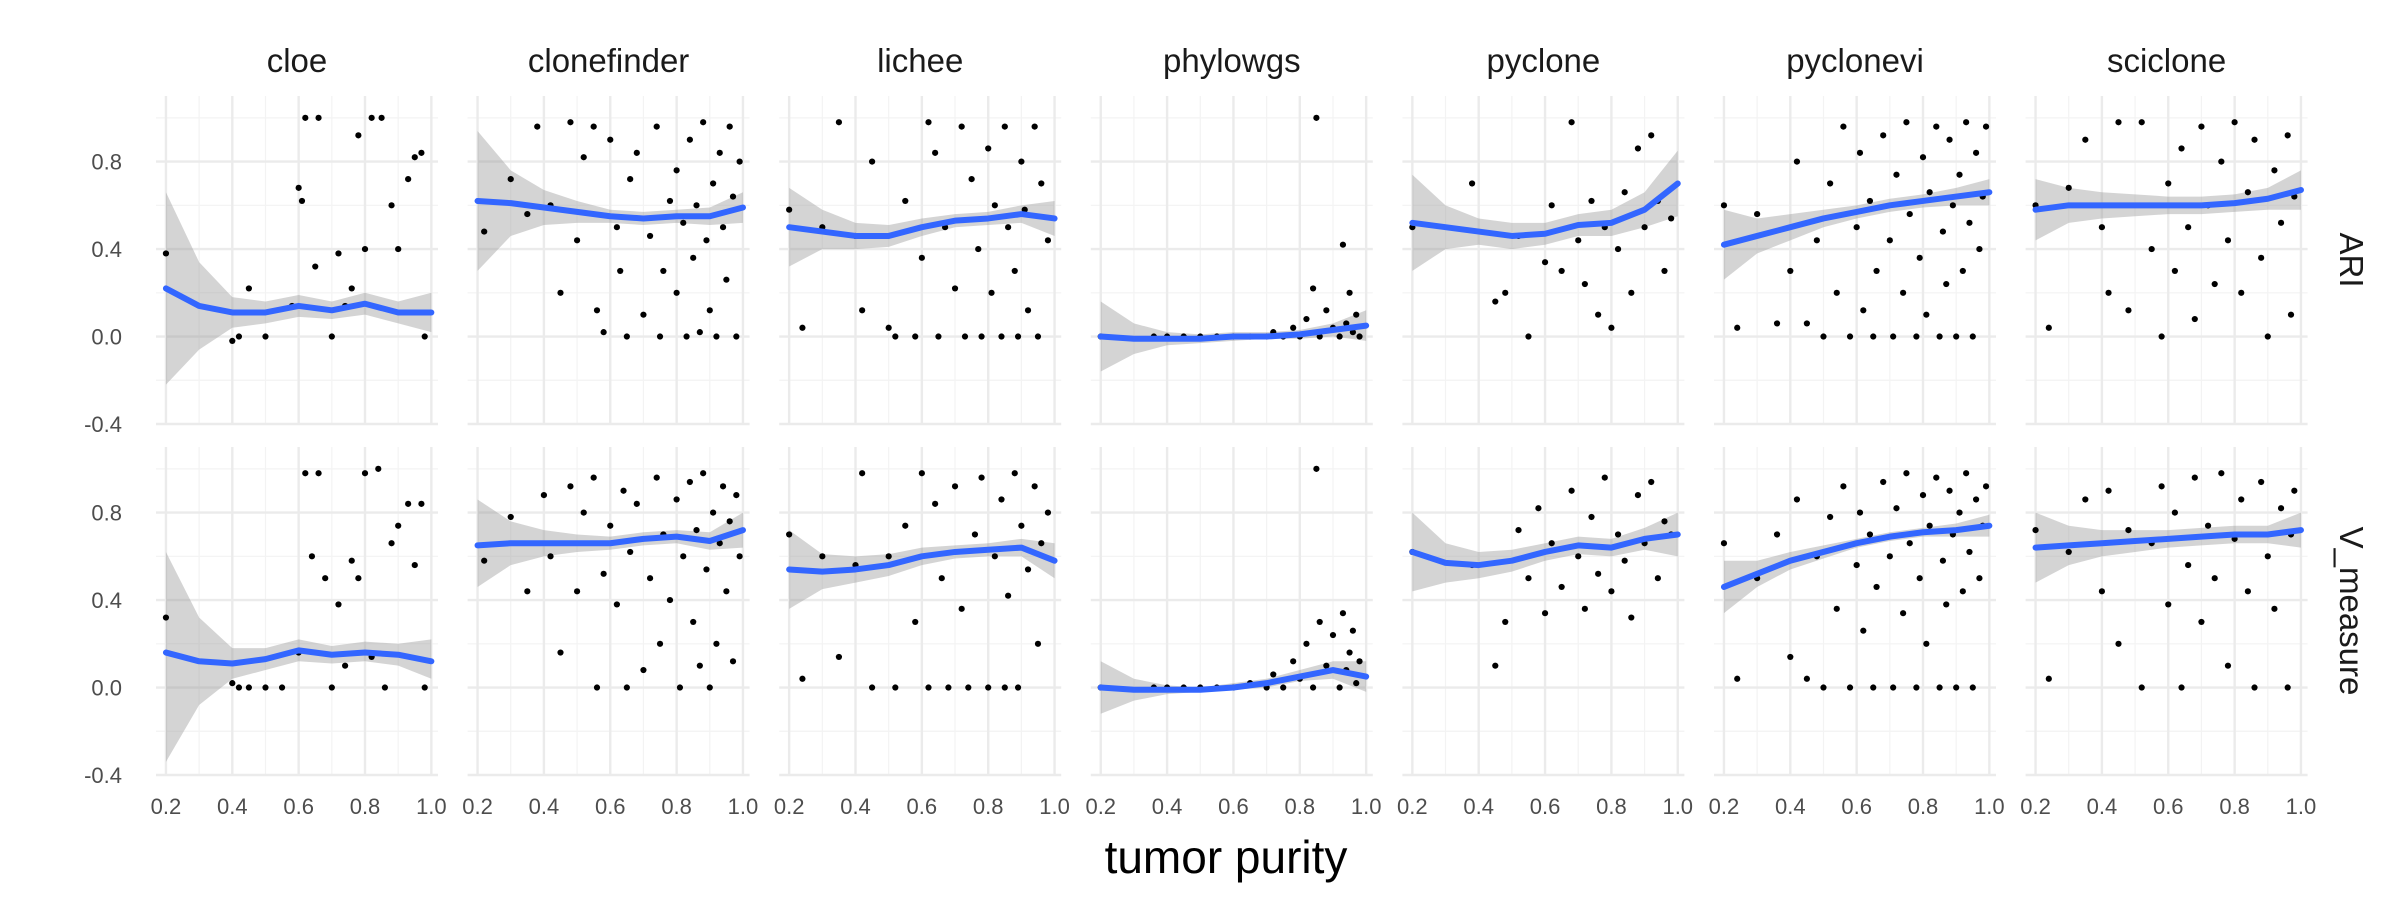  Describe the element at coordinates (608, 261) in the screenshot. I see `panel-ari-clonefinder` at that location.